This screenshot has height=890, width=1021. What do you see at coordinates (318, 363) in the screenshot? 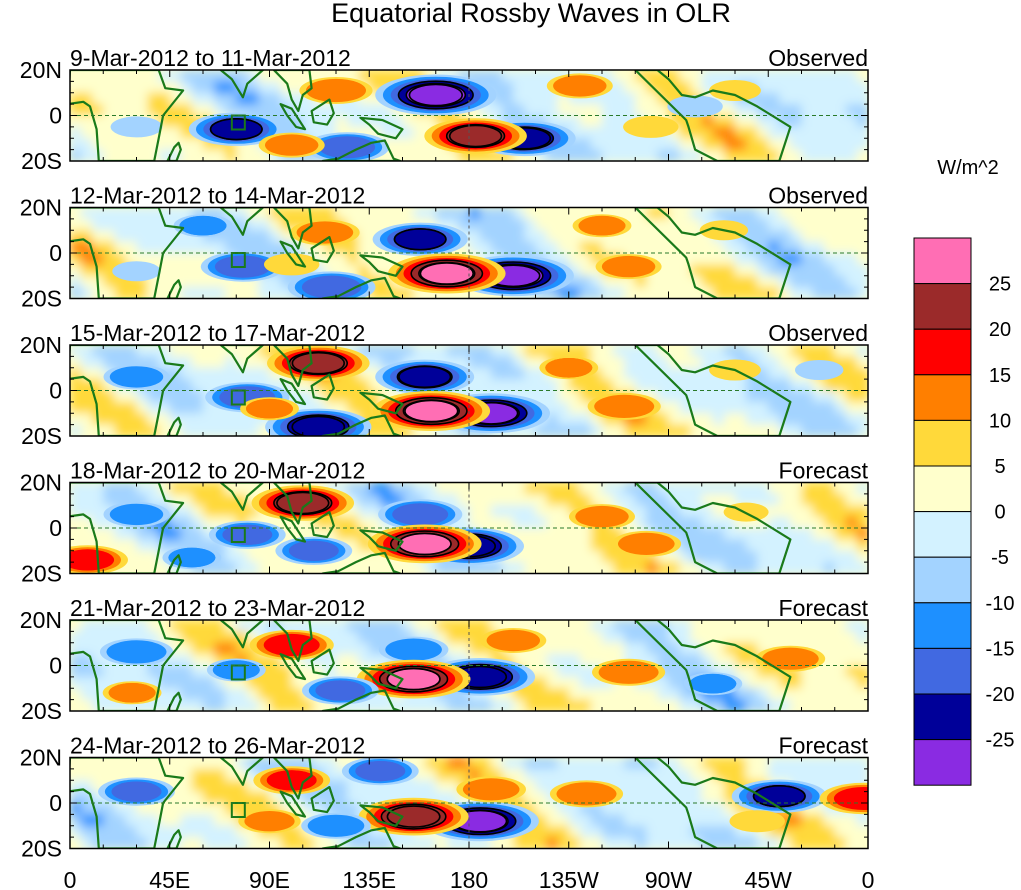
I see `contour-level` at bounding box center [318, 363].